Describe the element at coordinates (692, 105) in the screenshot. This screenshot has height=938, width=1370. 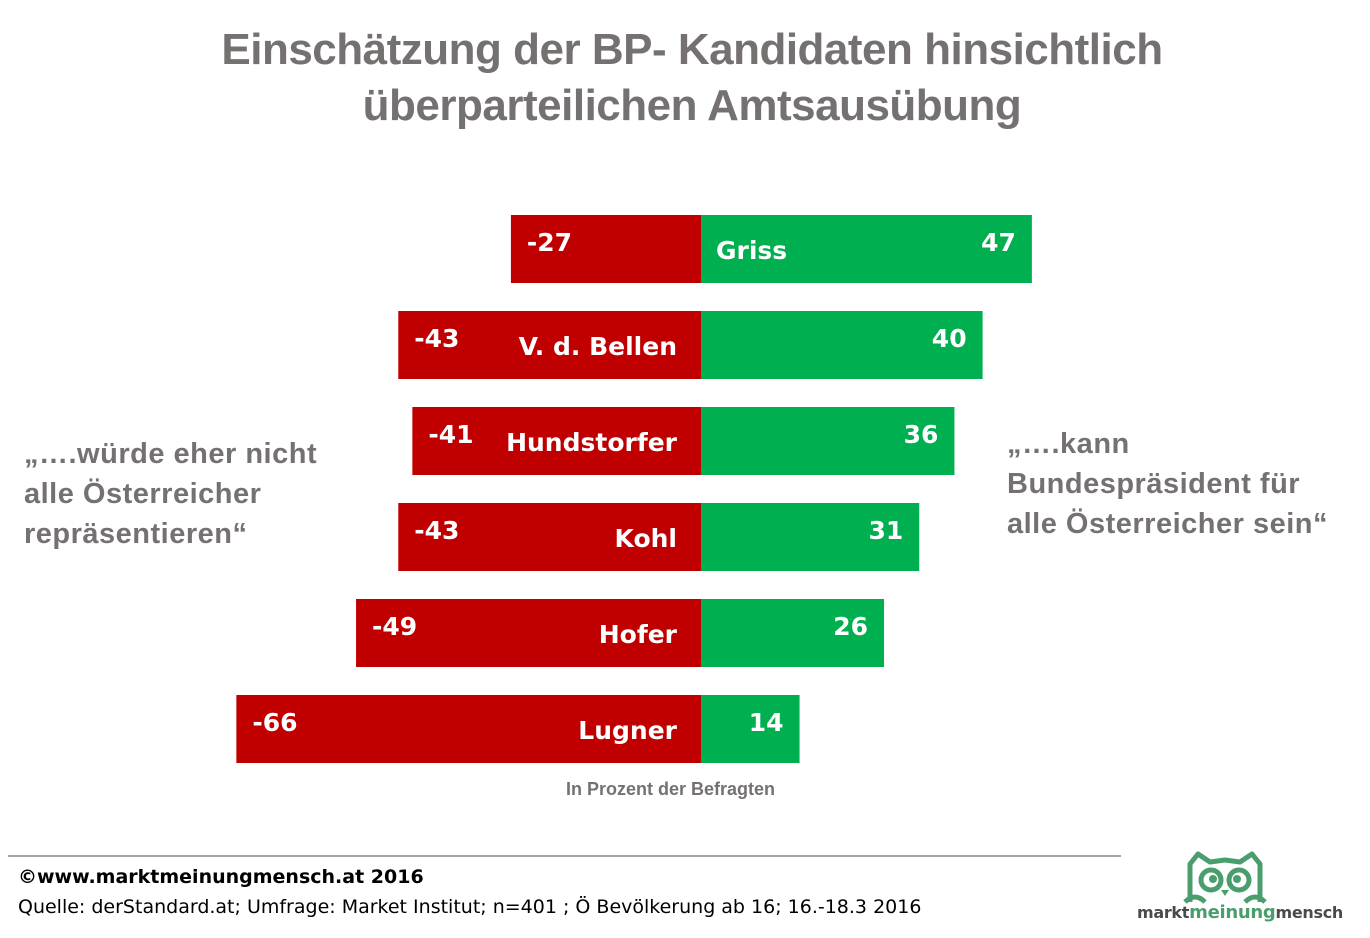
I see `title-line-2: überparteilichen Amtsausübung` at that location.